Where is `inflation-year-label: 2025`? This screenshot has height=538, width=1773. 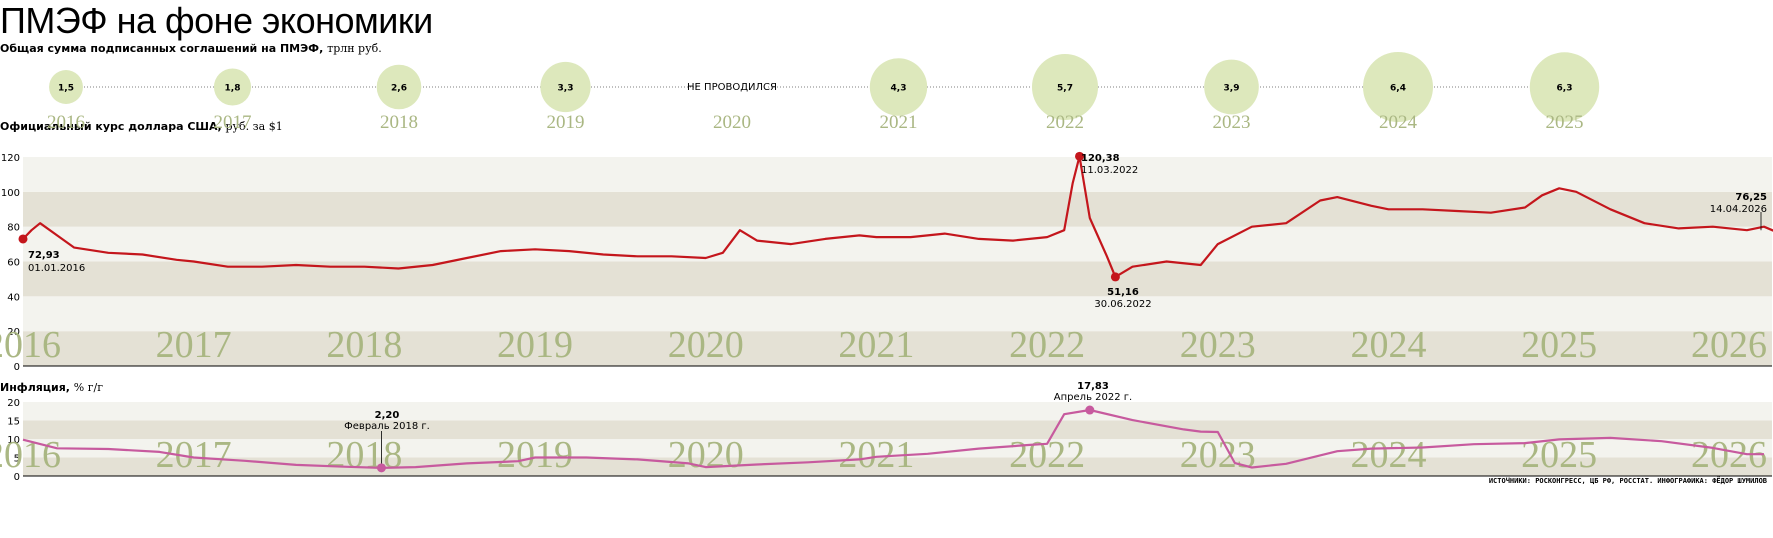
inflation-year-label: 2025 is located at coordinates (1559, 455).